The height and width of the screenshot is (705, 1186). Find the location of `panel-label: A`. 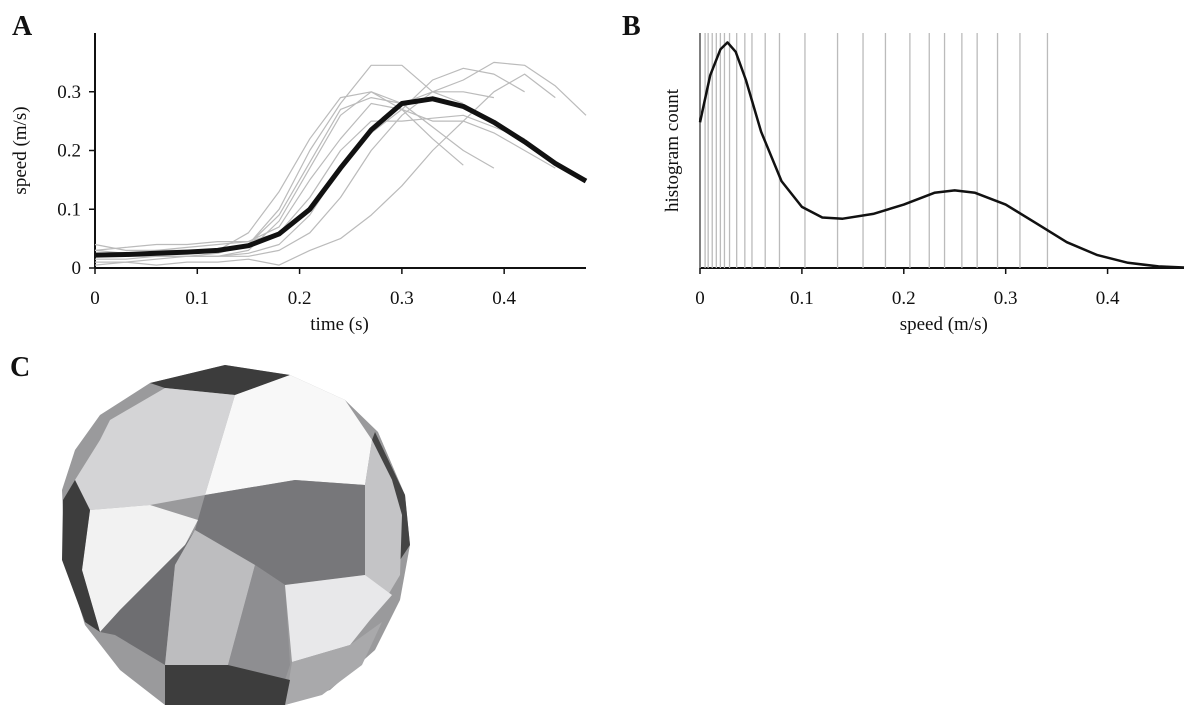

panel-label: A is located at coordinates (22, 26).